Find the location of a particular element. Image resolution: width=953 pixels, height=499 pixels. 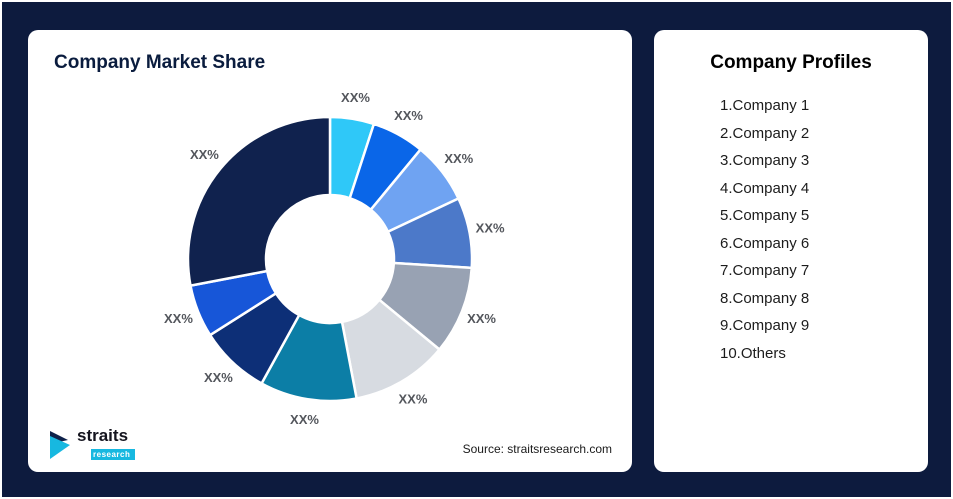

straits-research-logo: straits research is located at coordinates (92, 444).